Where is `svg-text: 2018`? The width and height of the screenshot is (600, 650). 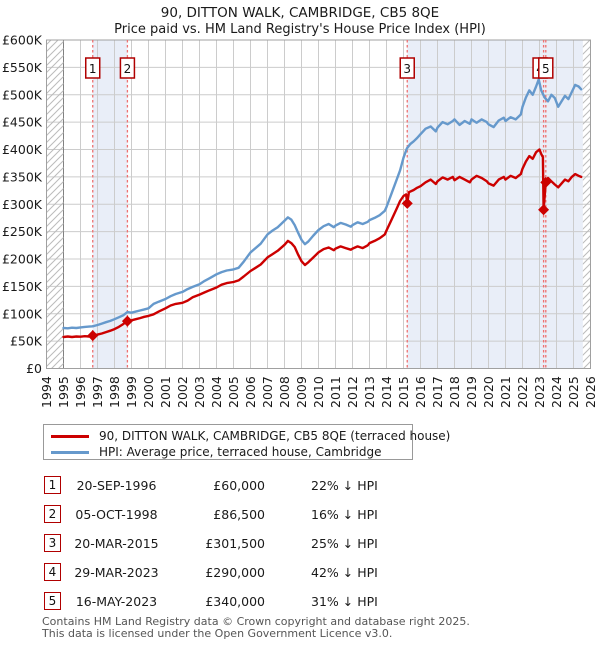 svg-text: 2018 is located at coordinates (454, 392).